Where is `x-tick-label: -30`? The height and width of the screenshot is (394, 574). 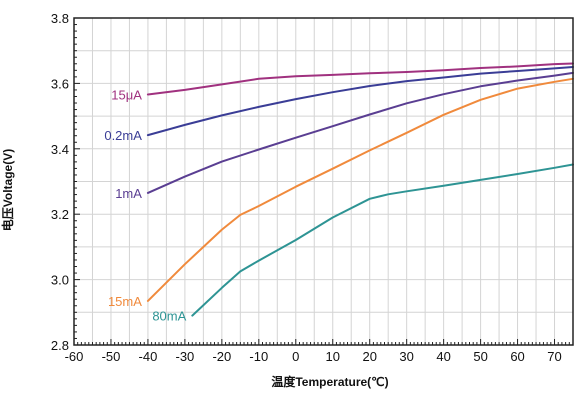
x-tick-label: -30 is located at coordinates (184, 356).